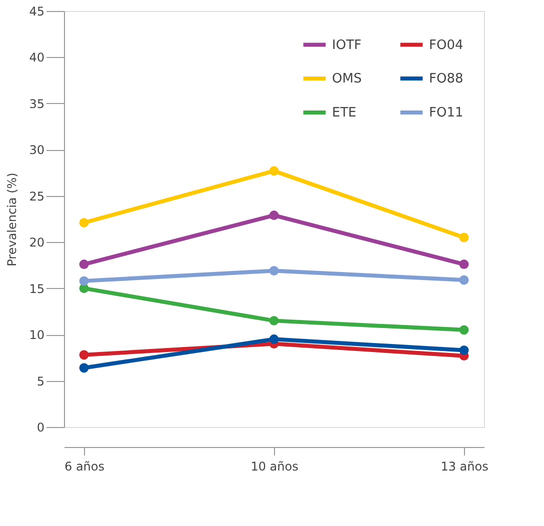  Describe the element at coordinates (446, 113) in the screenshot. I see `legend-label: FO11` at that location.